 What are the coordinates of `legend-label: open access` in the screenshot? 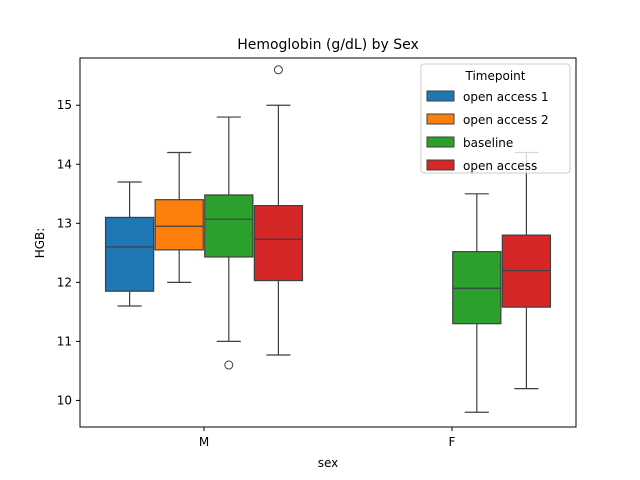 It's located at (500, 166).